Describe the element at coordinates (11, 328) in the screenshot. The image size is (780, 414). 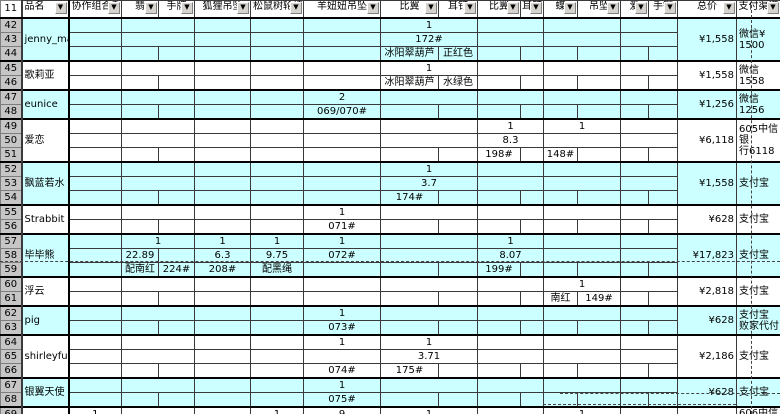
I see `row-header: 63` at that location.